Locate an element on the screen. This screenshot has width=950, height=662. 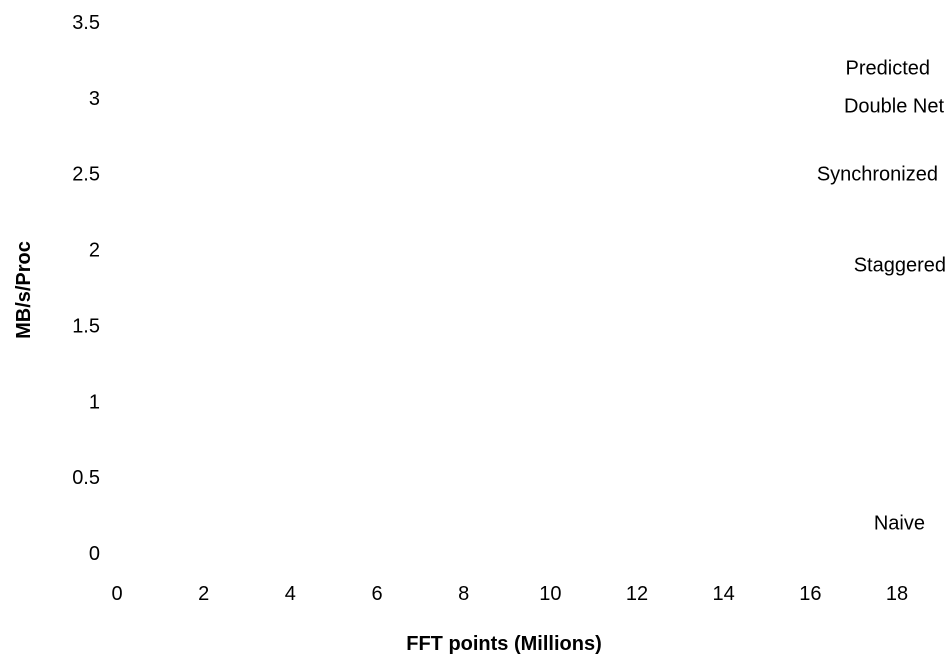
y-tick-label: 2.5 is located at coordinates (86, 175).